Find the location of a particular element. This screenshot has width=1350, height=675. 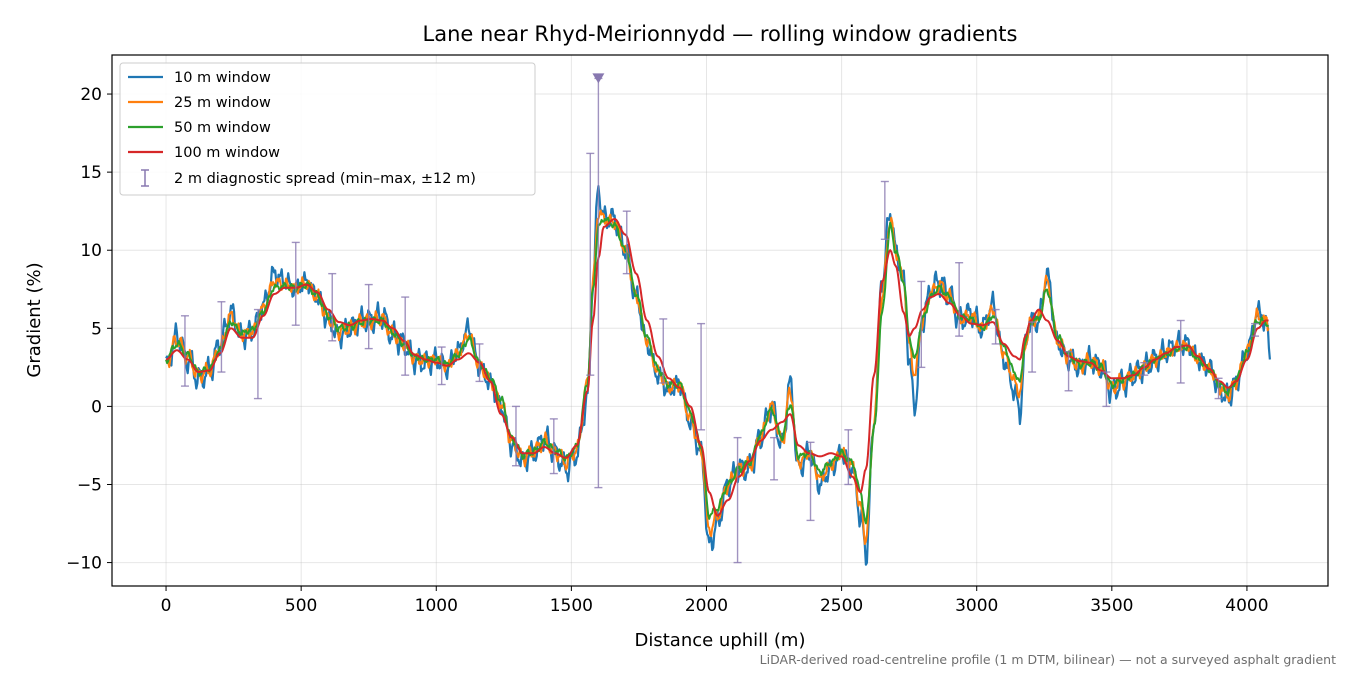

x-axis-label: Distance uphill (m) is located at coordinates (720, 640).